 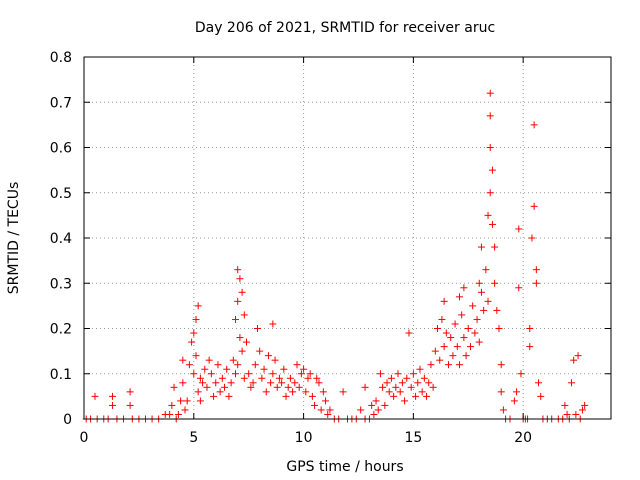 What do you see at coordinates (61, 194) in the screenshot?
I see `y-tick-label: 0.5` at bounding box center [61, 194].